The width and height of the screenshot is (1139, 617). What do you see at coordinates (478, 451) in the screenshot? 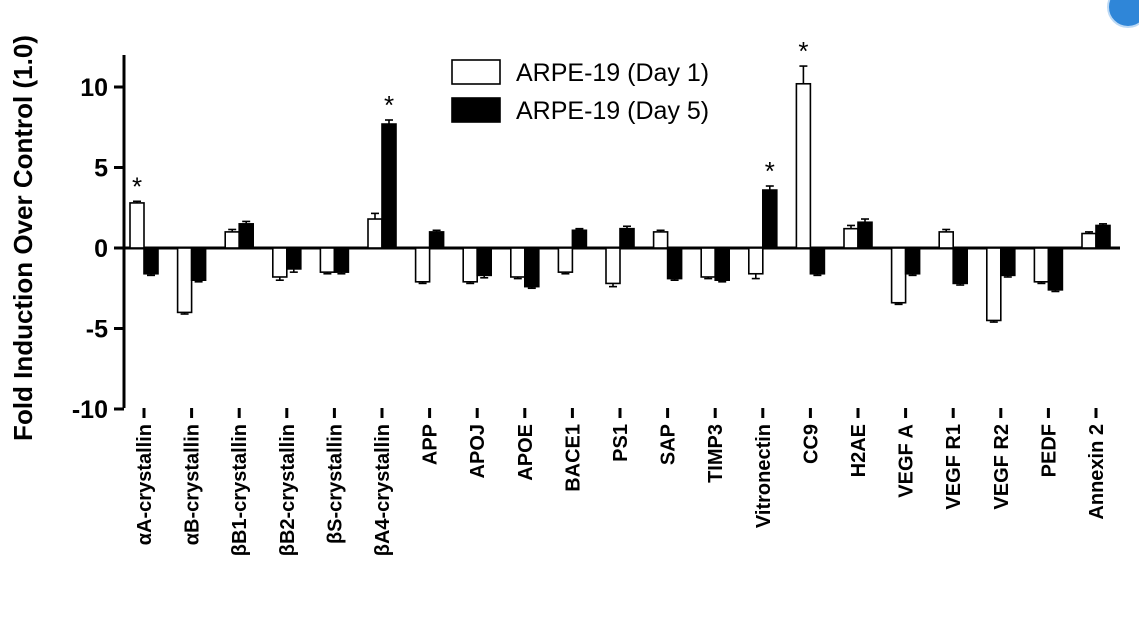
I see `x-tick-label: APOJ` at bounding box center [478, 451].